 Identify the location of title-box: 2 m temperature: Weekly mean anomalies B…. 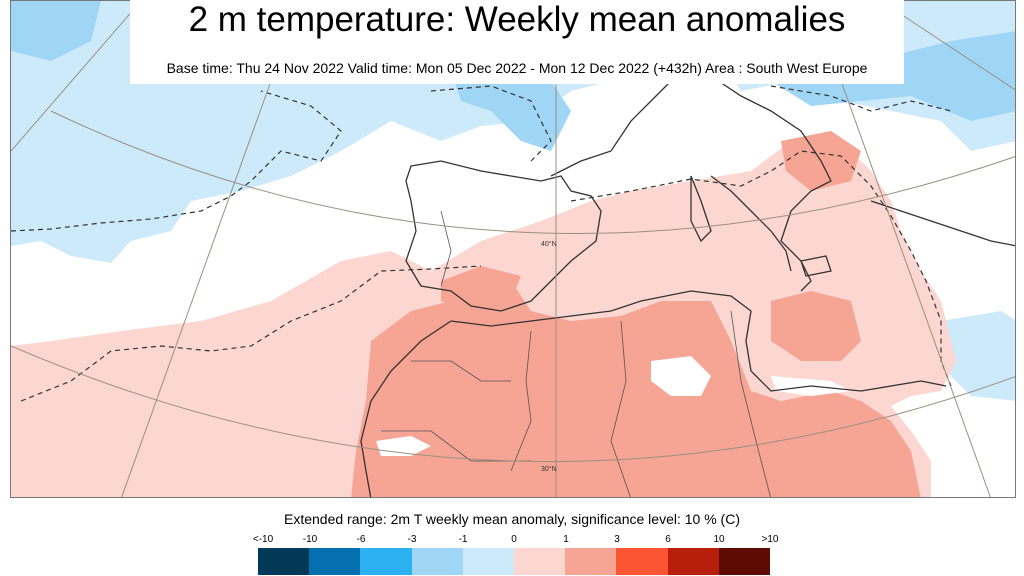
(517, 42).